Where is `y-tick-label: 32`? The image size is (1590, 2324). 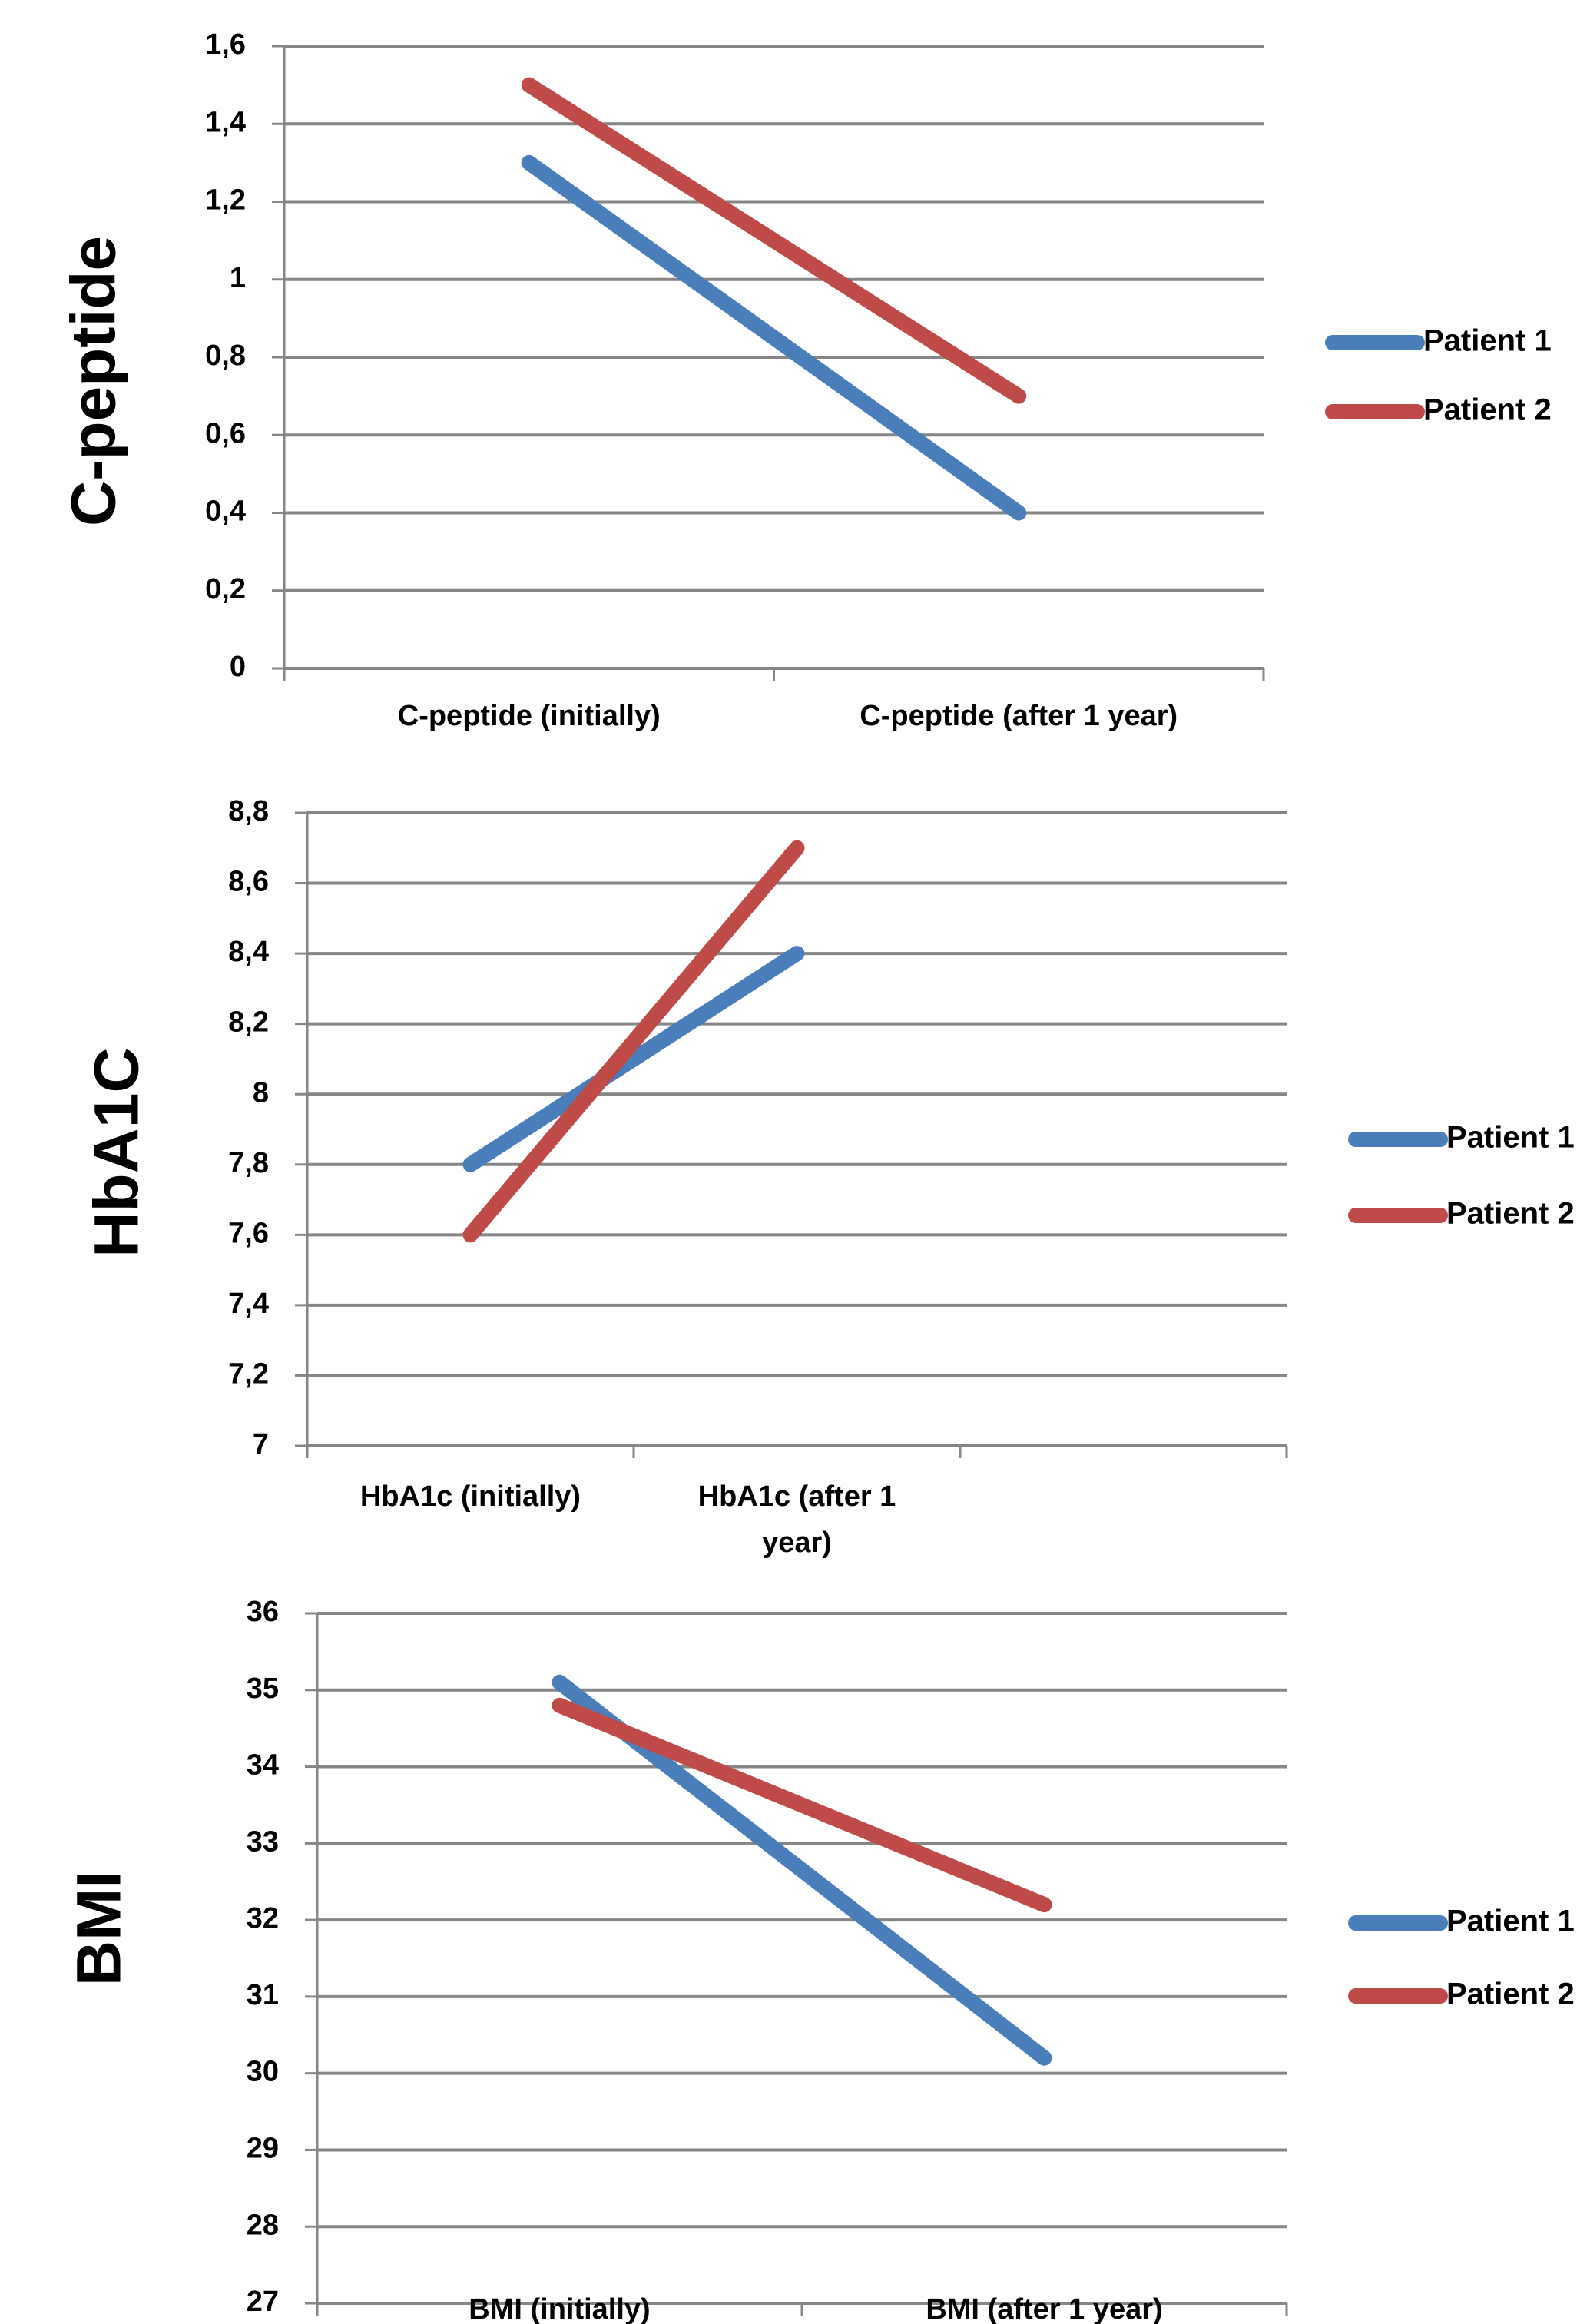
y-tick-label: 32 is located at coordinates (263, 1918).